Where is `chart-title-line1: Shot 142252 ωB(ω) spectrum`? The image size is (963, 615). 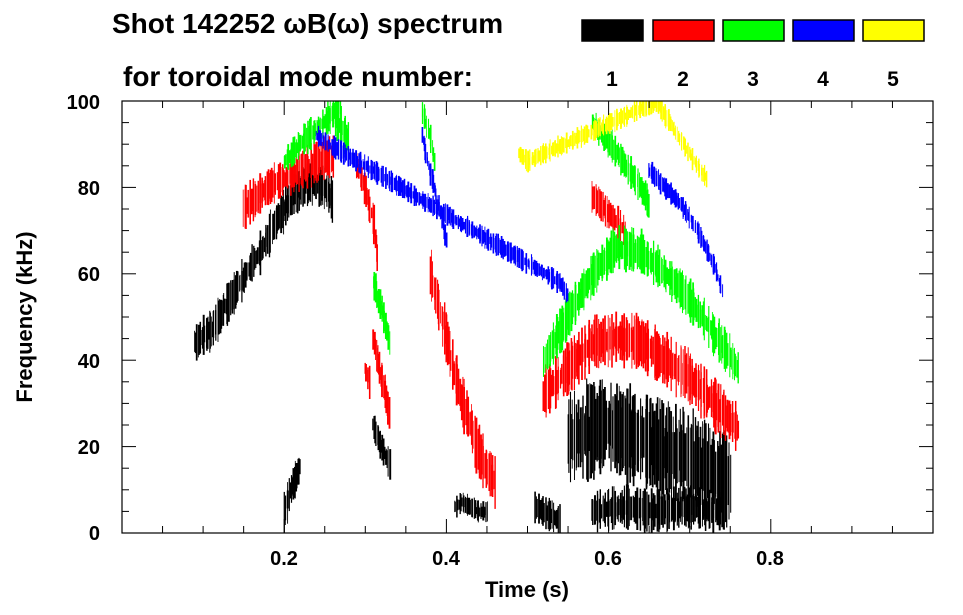
chart-title-line1: Shot 142252 ωB(ω) spectrum is located at coordinates (307, 23).